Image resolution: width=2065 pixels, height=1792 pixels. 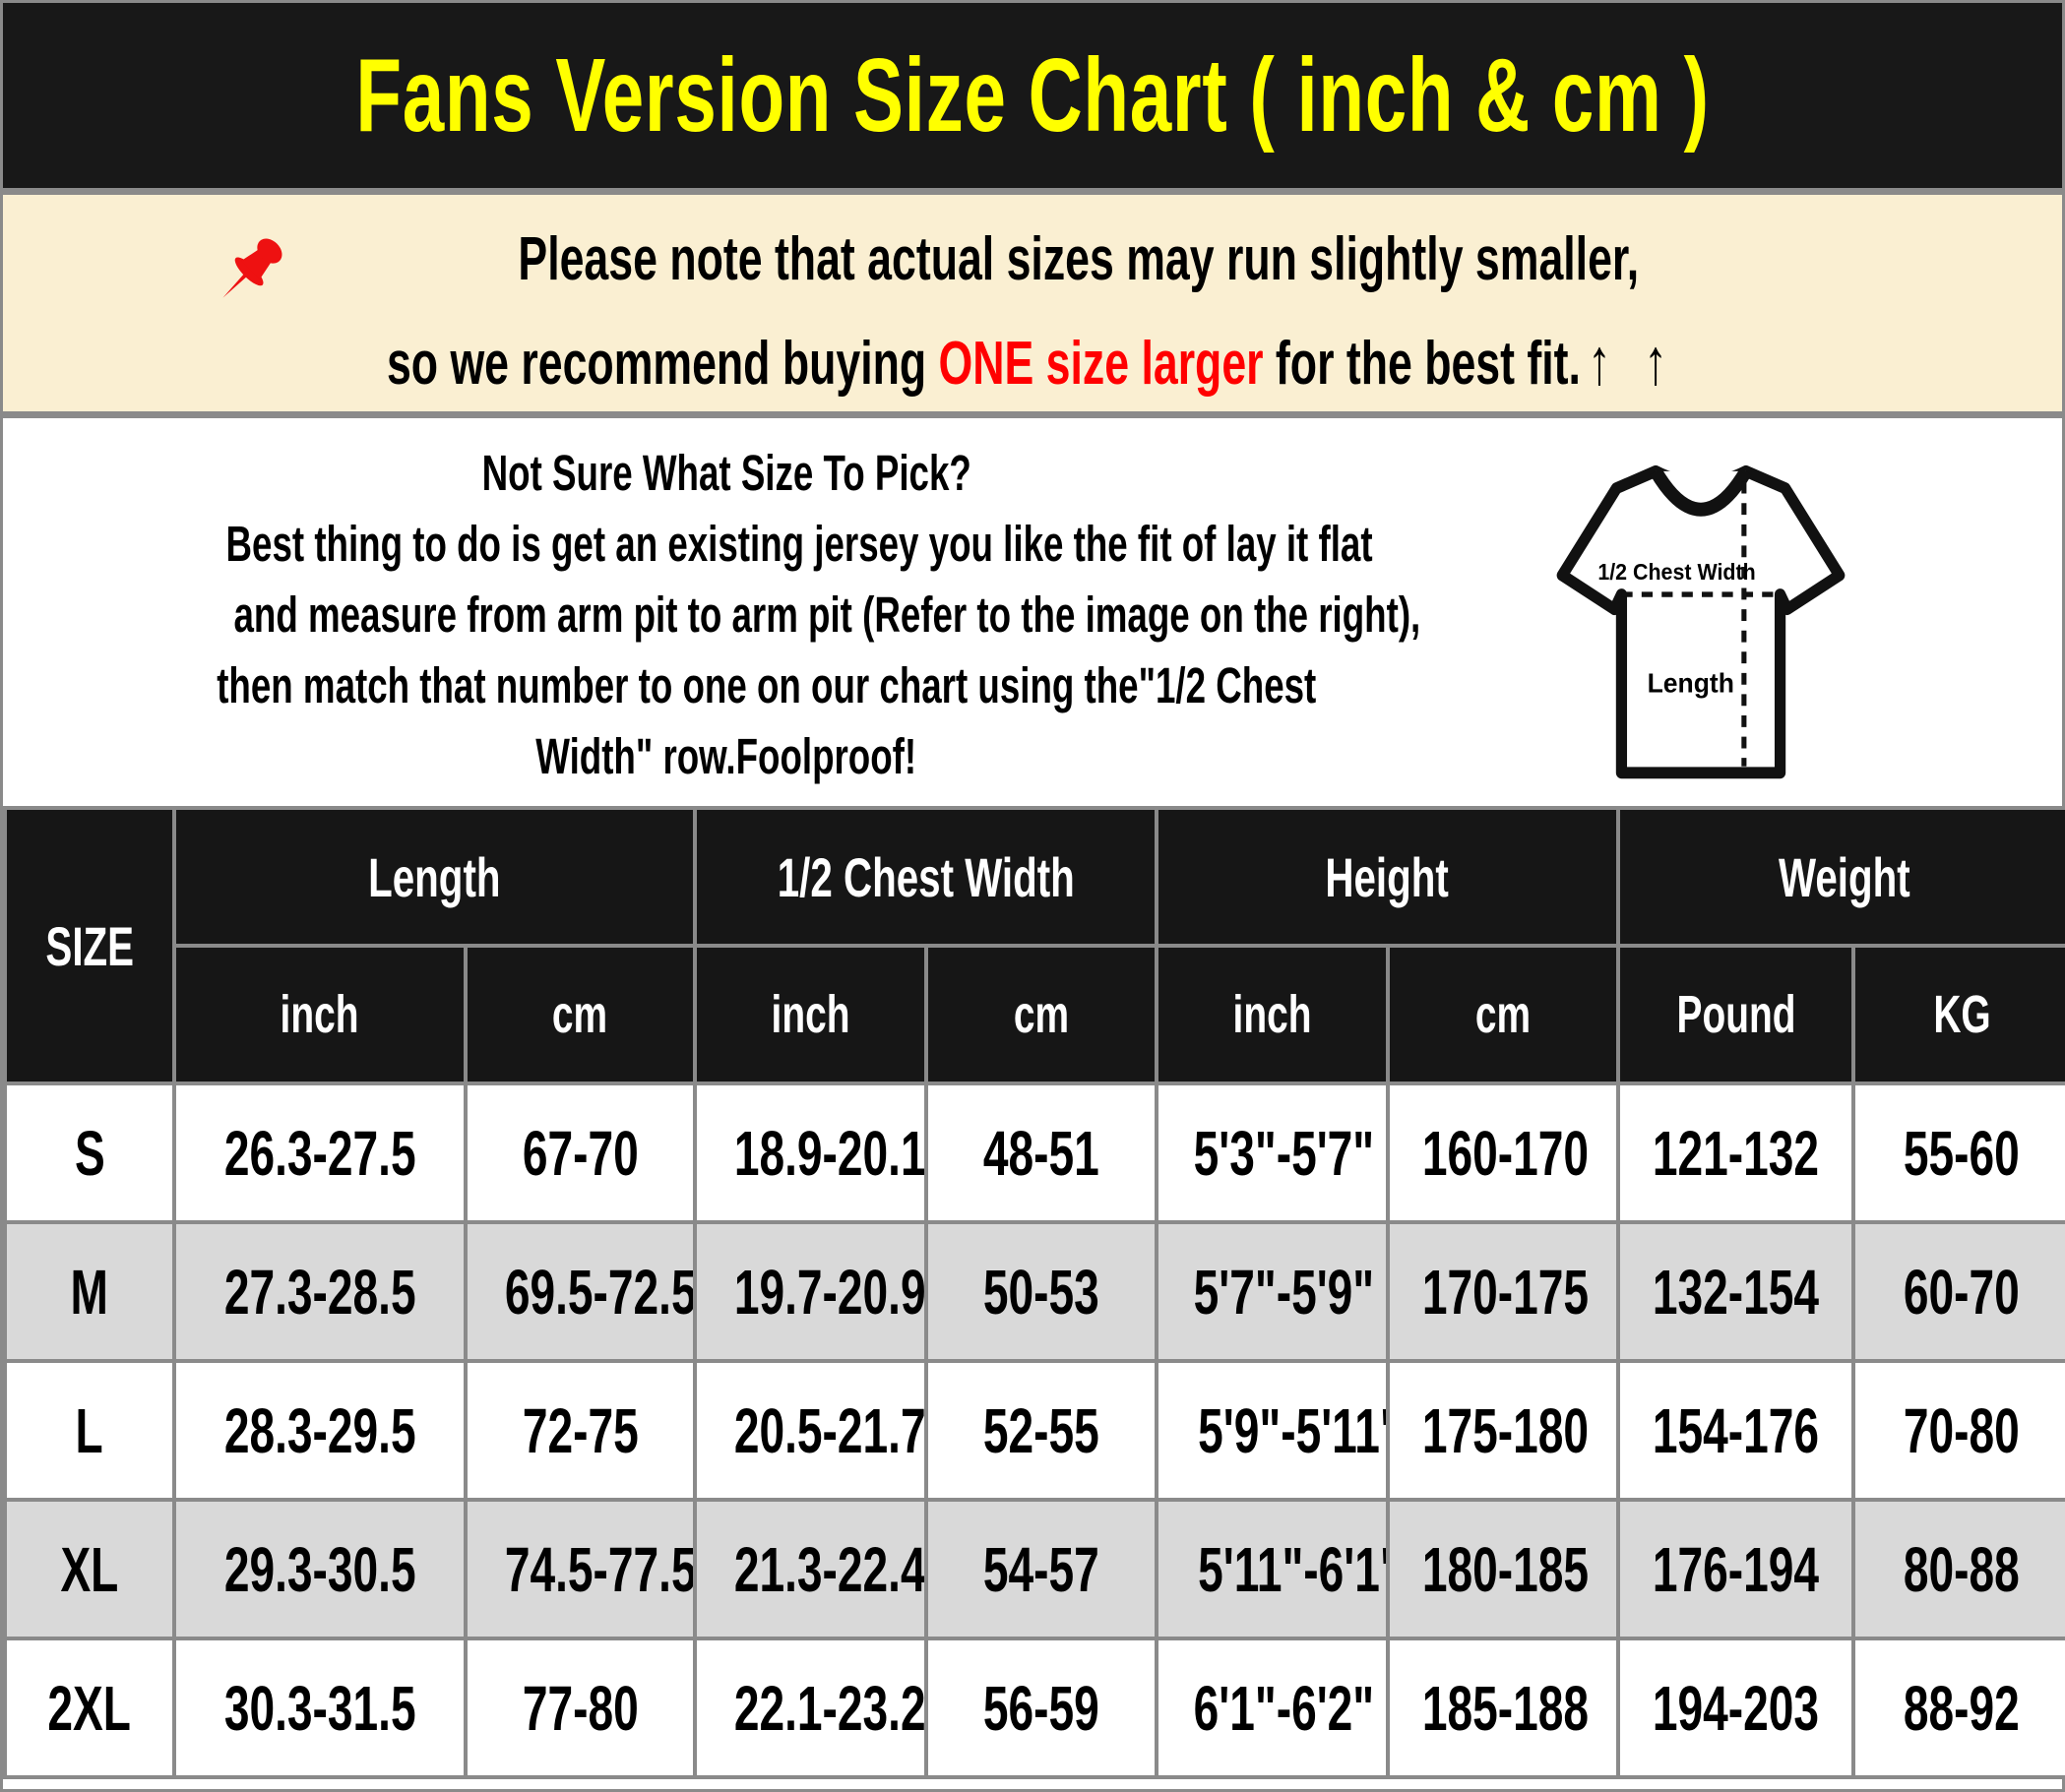 I want to click on value-cell: 88-92, so click(x=1958, y=1708).